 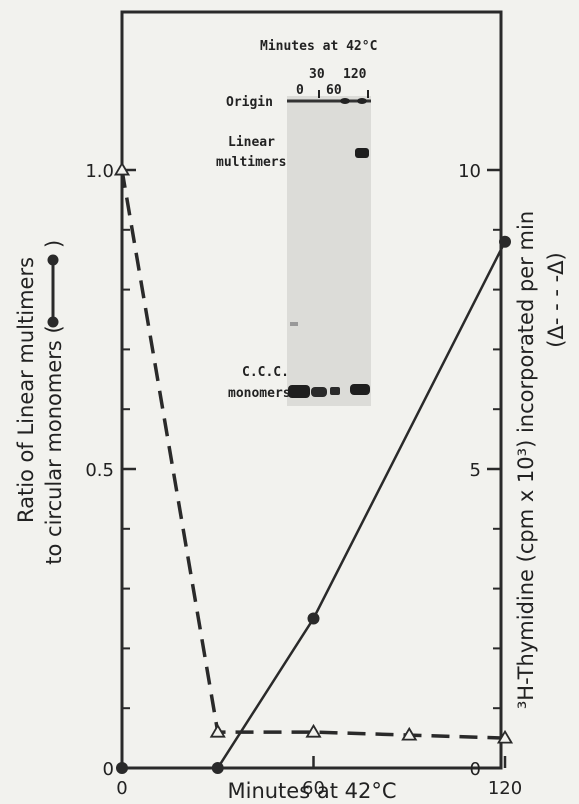 I want to click on right-axis-ticks: 0 5 10, so click(x=479, y=470).